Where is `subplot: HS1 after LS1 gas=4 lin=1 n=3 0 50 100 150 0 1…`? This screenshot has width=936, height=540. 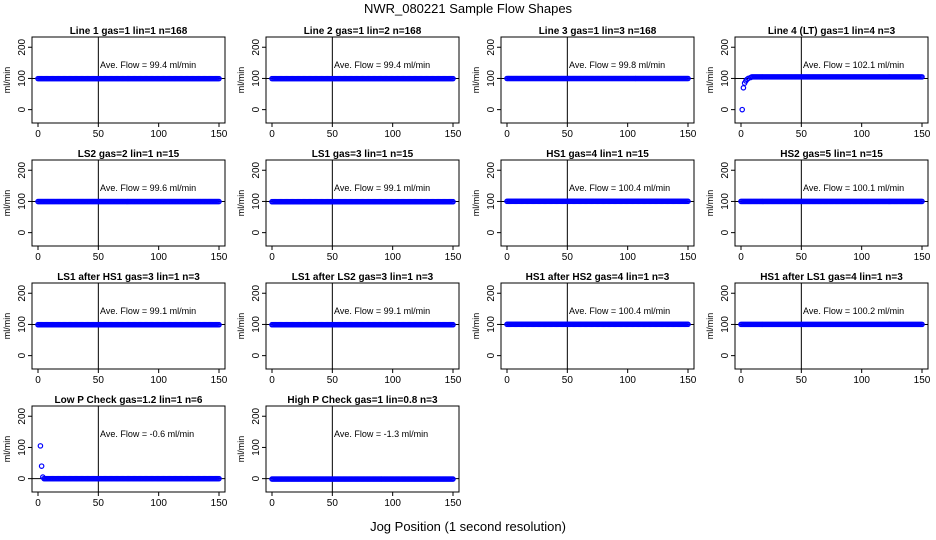 subplot: HS1 after LS1 gas=4 lin=1 n=3 0 50 100 150 0 1… is located at coordinates (818, 329).